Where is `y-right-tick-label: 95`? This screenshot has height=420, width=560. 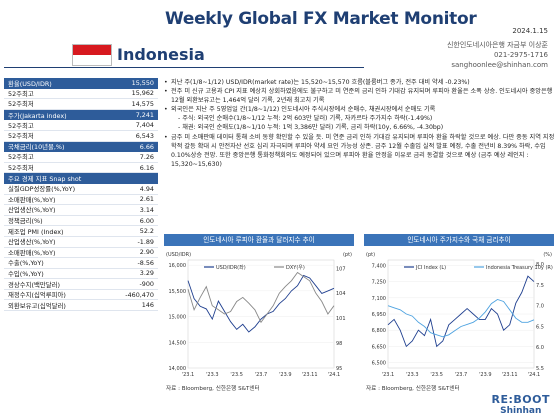
y-right-tick-label: 95 is located at coordinates (339, 369).